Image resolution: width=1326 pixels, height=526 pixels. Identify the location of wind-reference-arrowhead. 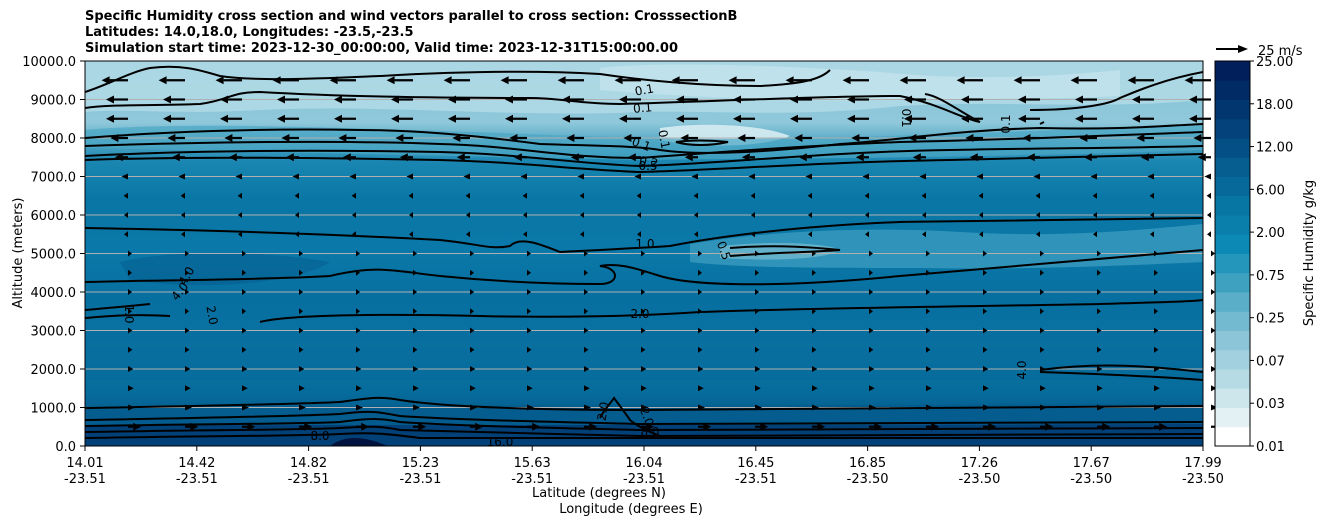
(1243, 49).